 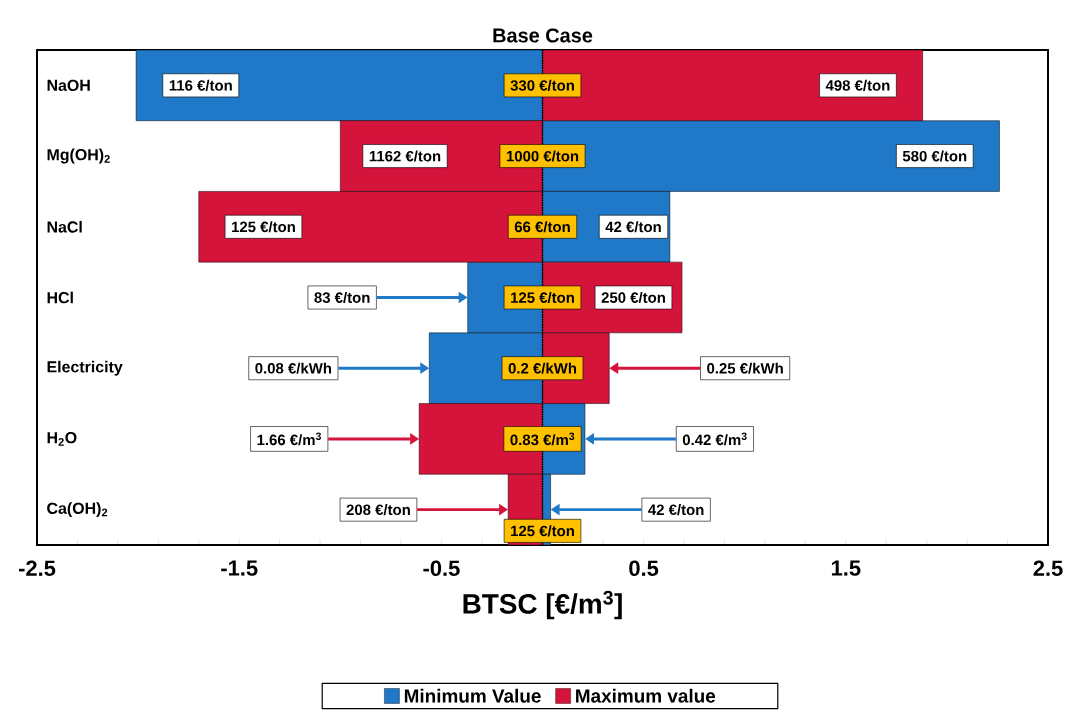 I want to click on x-tick-label: -0.5, so click(x=441, y=568).